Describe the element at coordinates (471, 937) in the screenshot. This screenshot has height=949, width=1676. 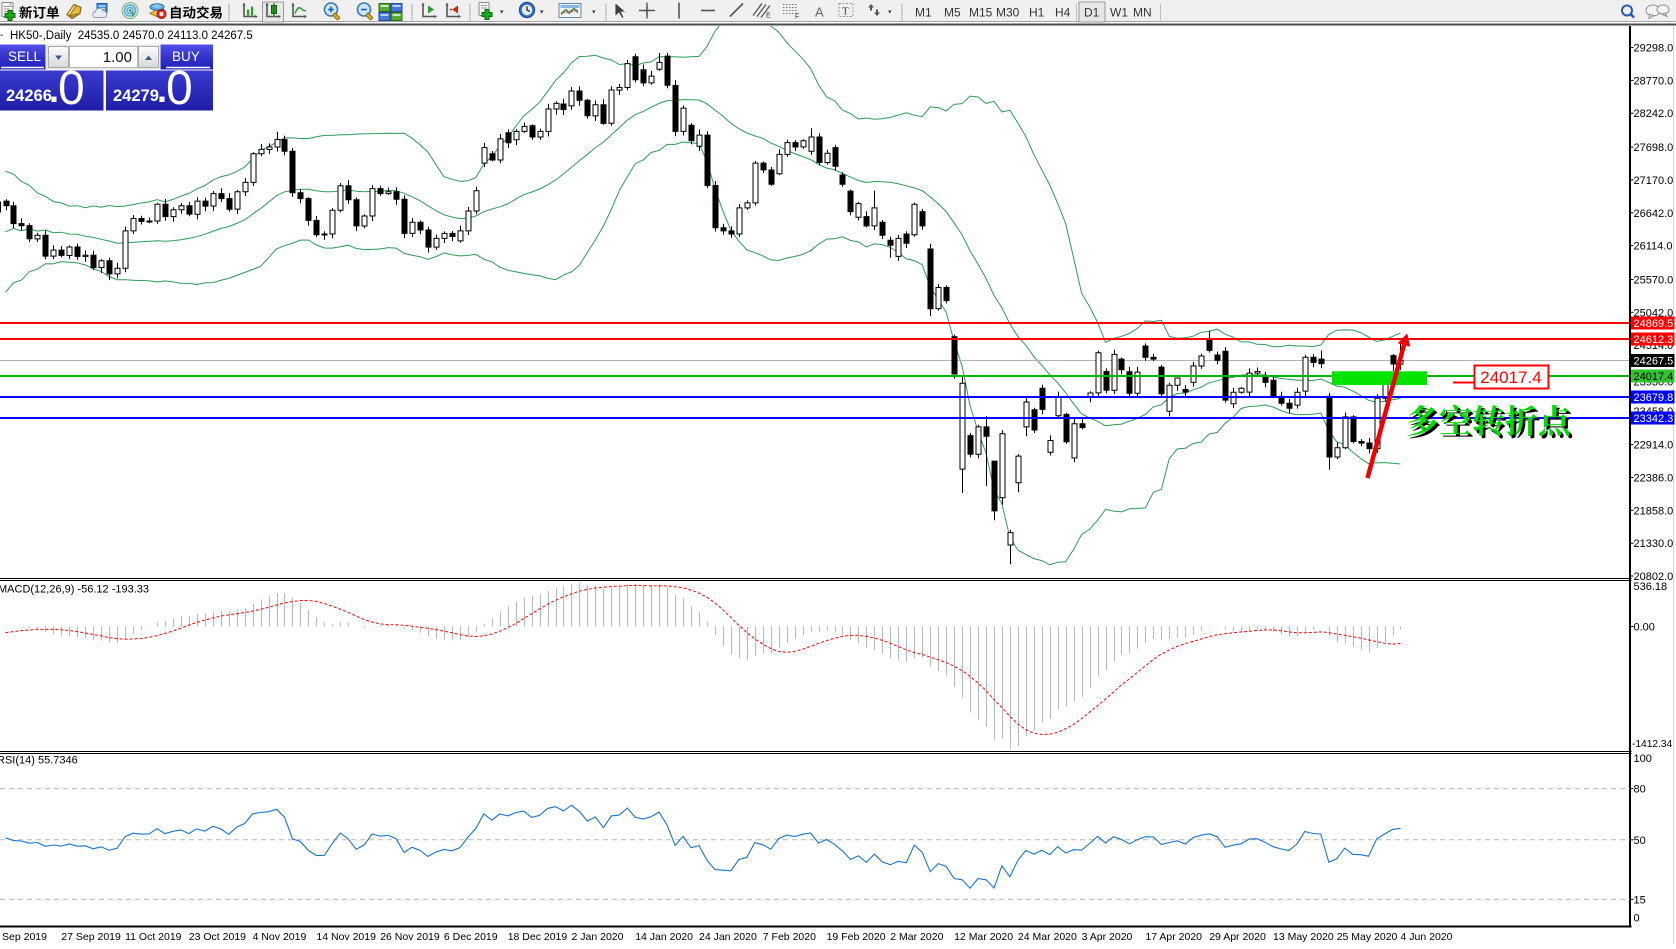
I see `svg-text: 6 Dec 2019` at that location.